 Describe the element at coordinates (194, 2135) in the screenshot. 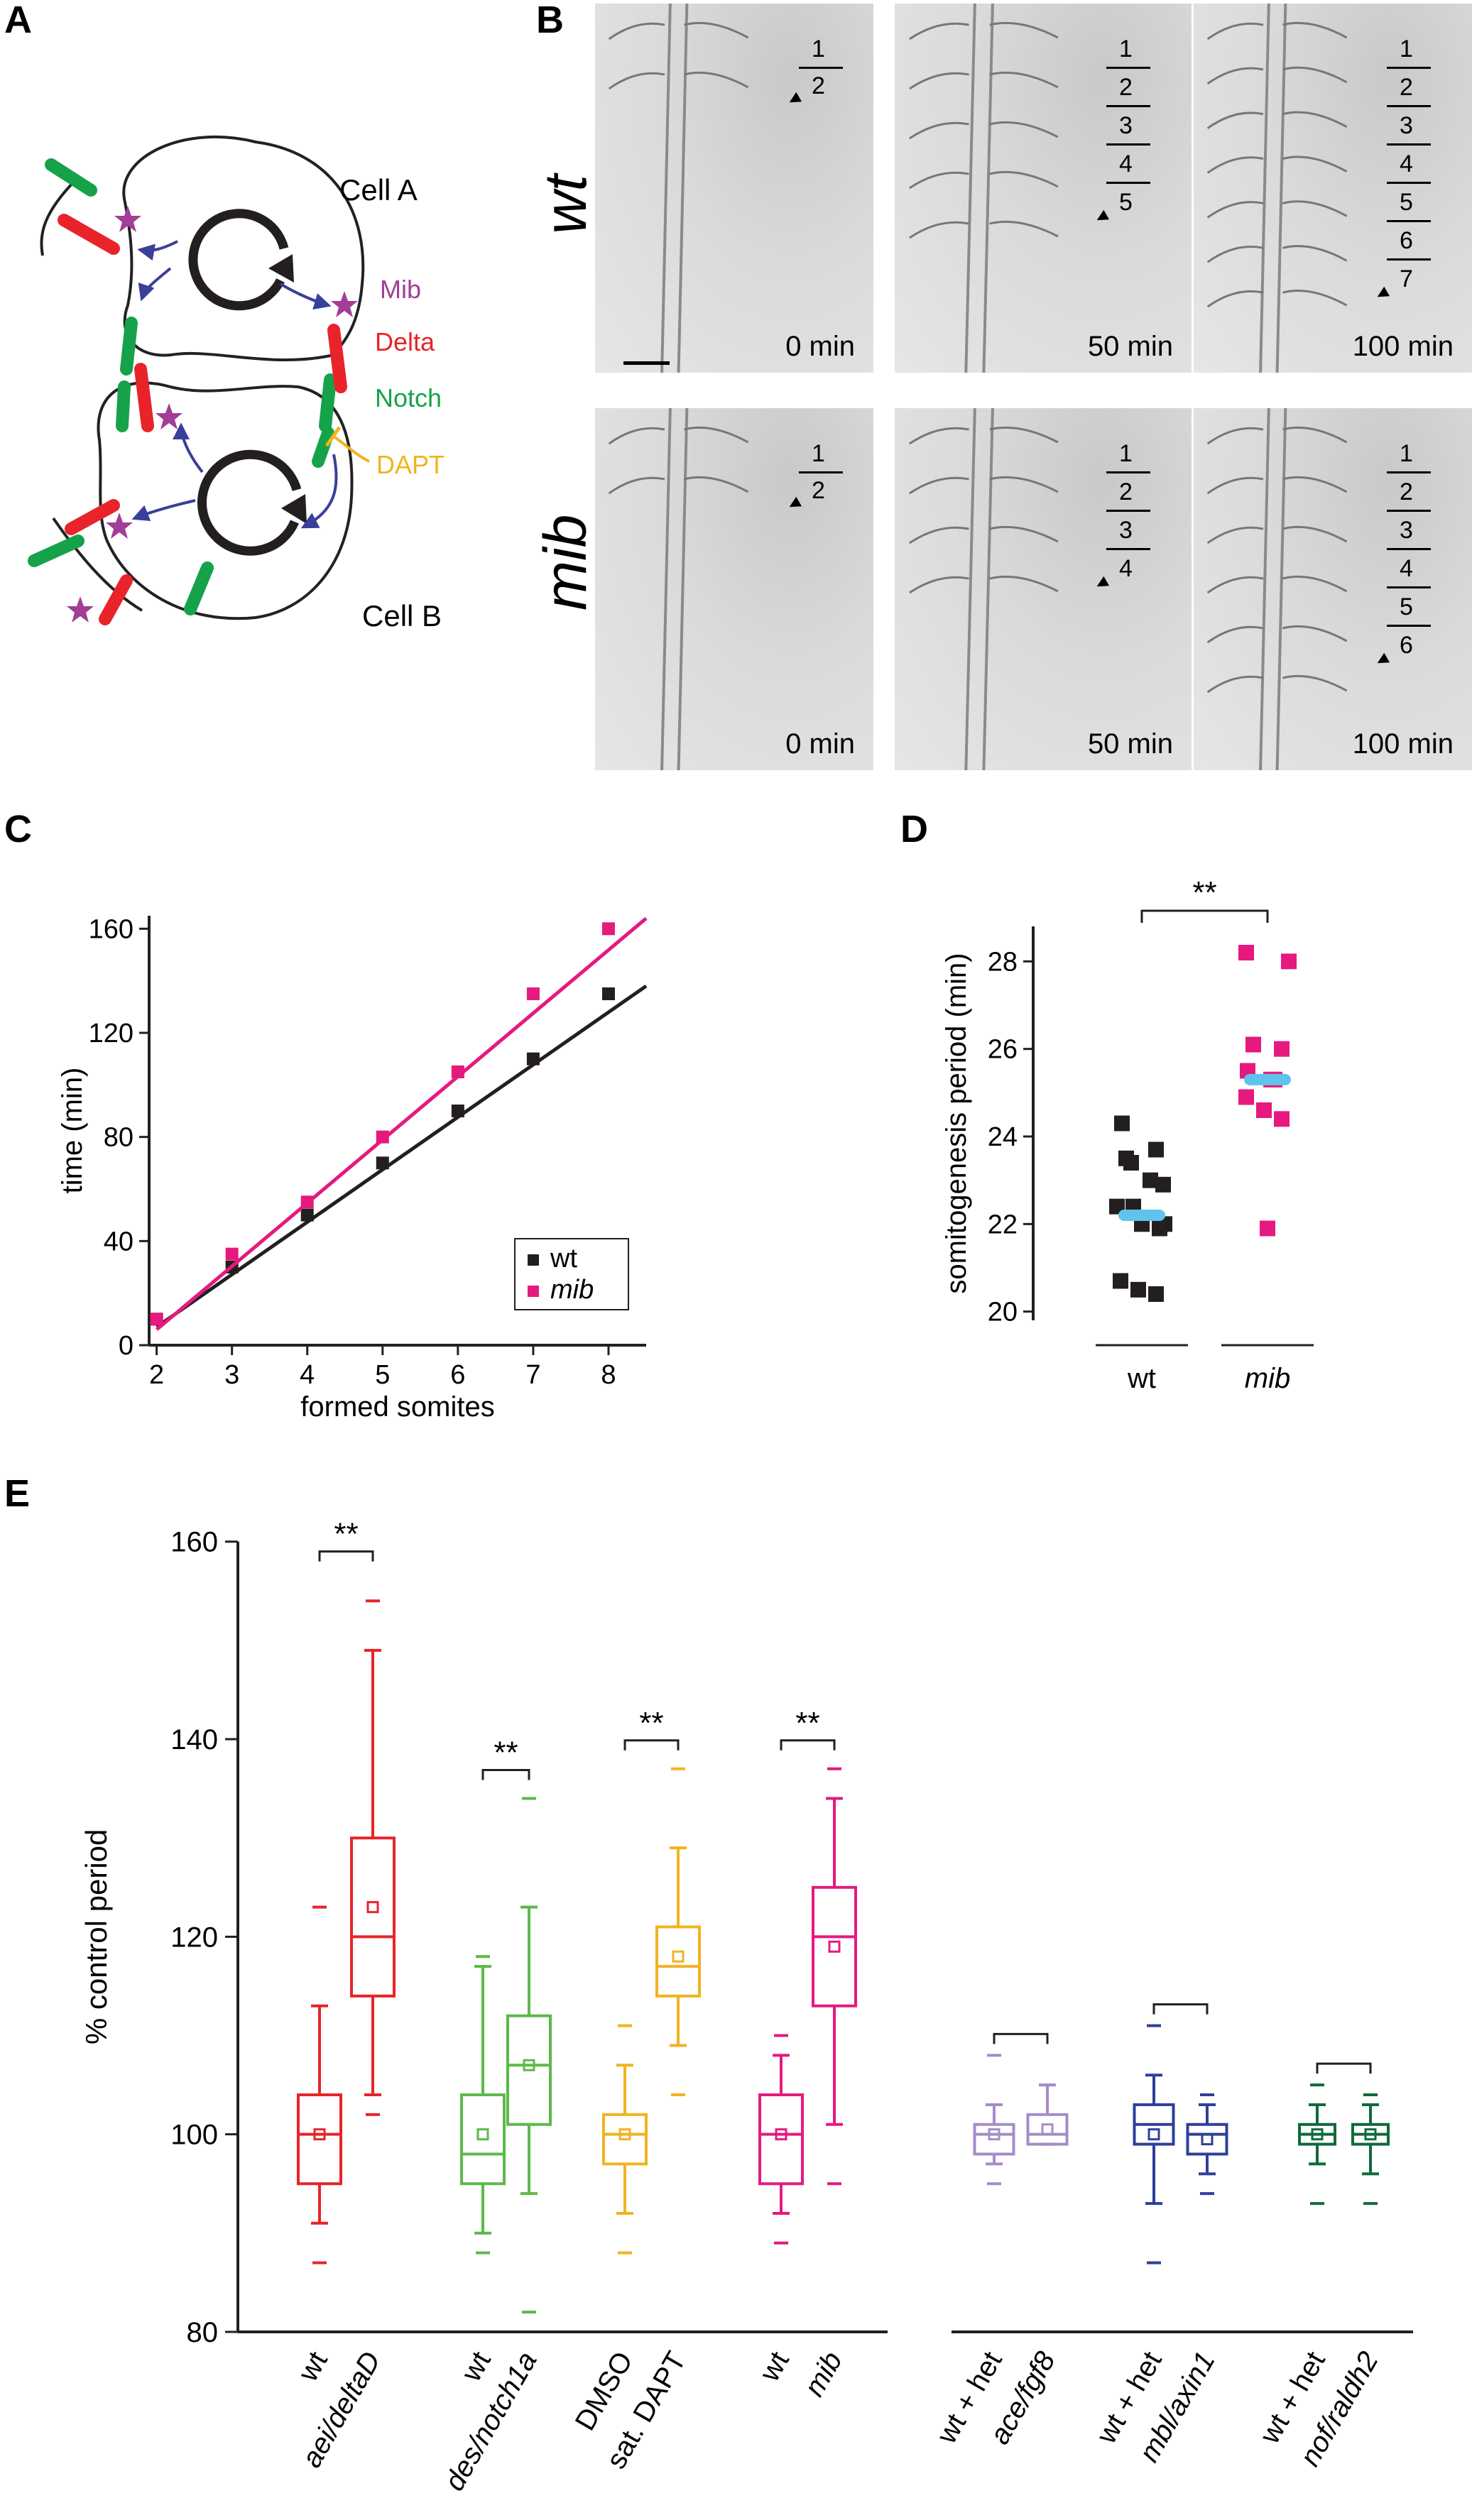

I see `y-tick-label: 100` at that location.